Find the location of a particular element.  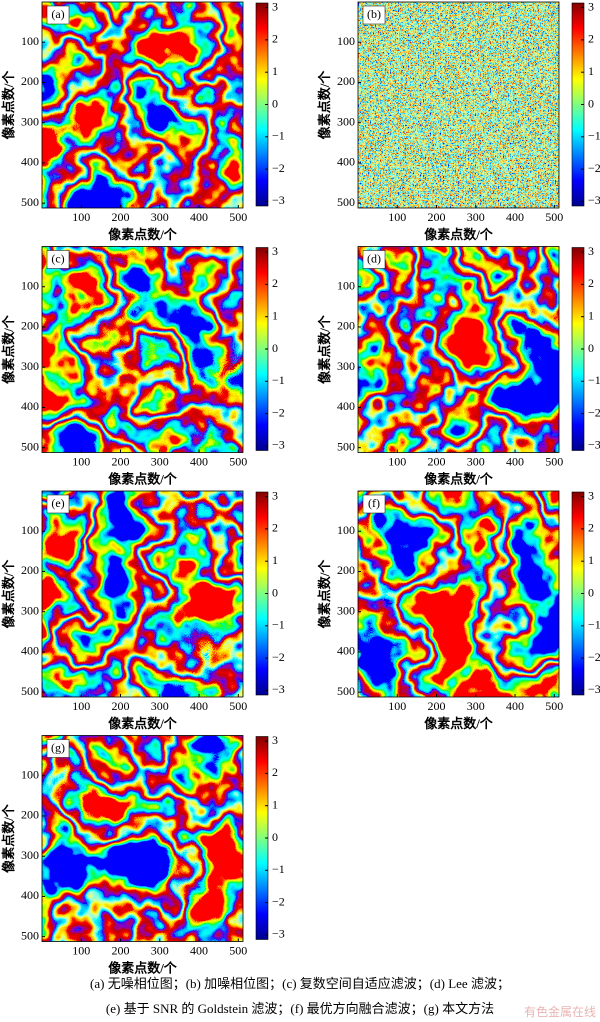

watermark: 有色金属在线 is located at coordinates (560, 1011).